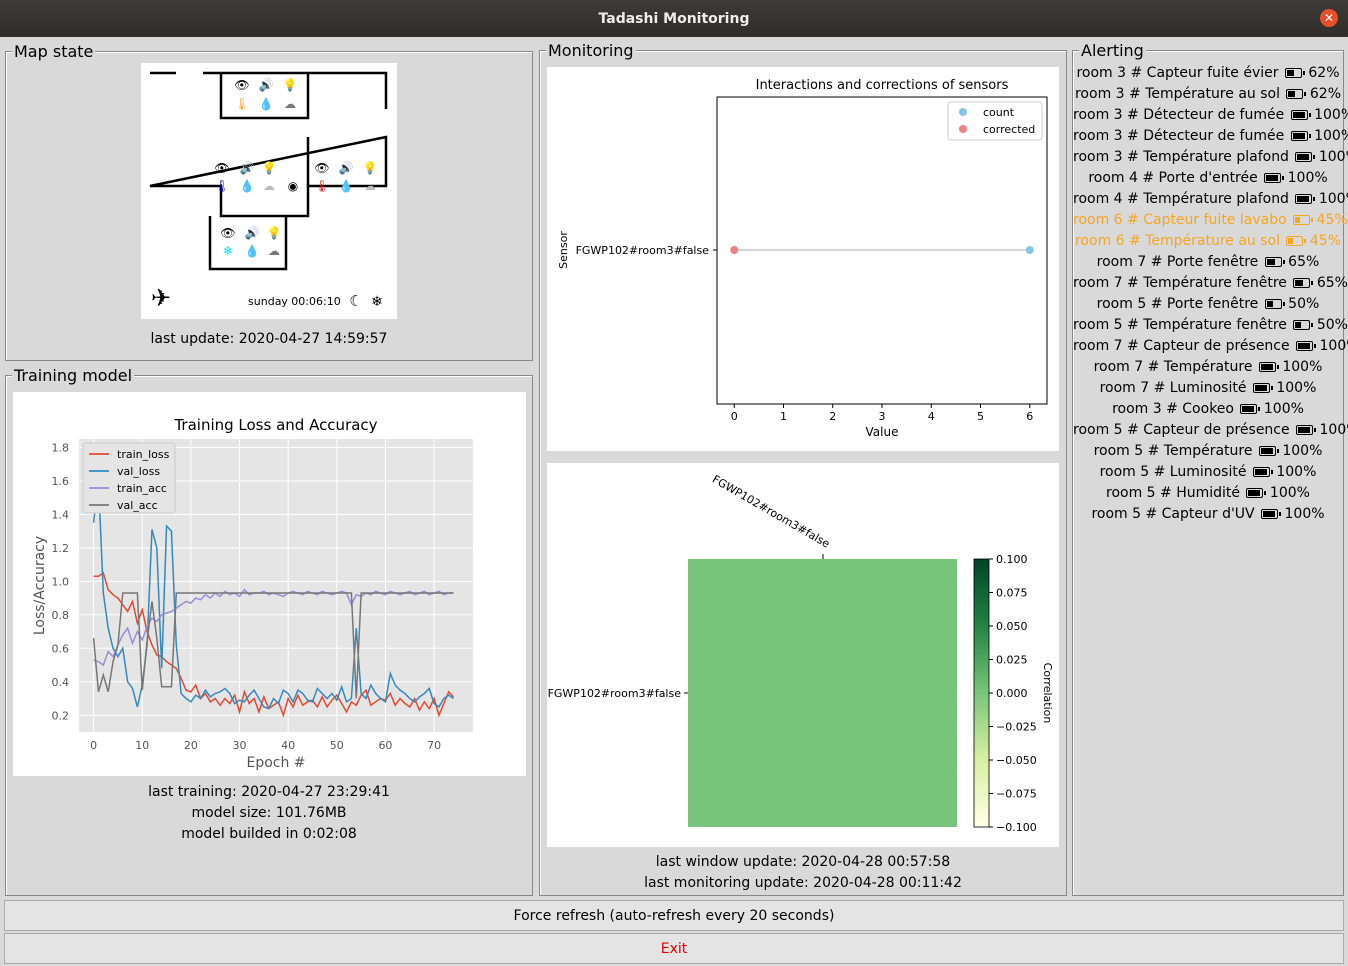  Describe the element at coordinates (1181, 136) in the screenshot. I see `alert-text: room 3 # Détecteur de fumée` at that location.